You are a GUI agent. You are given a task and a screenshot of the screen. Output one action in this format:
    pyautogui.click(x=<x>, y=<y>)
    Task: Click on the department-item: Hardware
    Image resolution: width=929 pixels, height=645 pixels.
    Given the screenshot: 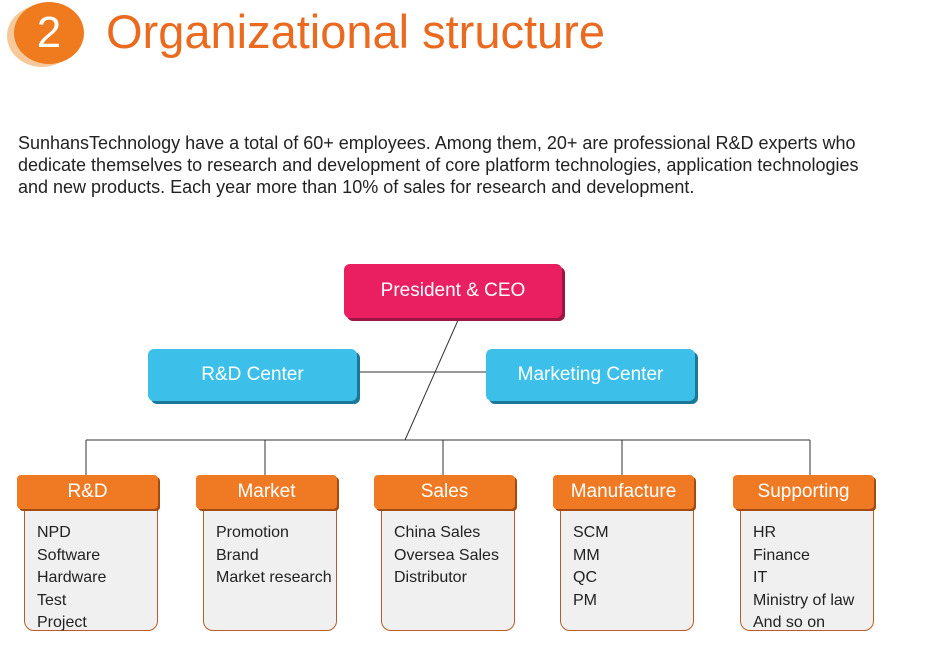 What is the action you would take?
    pyautogui.click(x=72, y=577)
    